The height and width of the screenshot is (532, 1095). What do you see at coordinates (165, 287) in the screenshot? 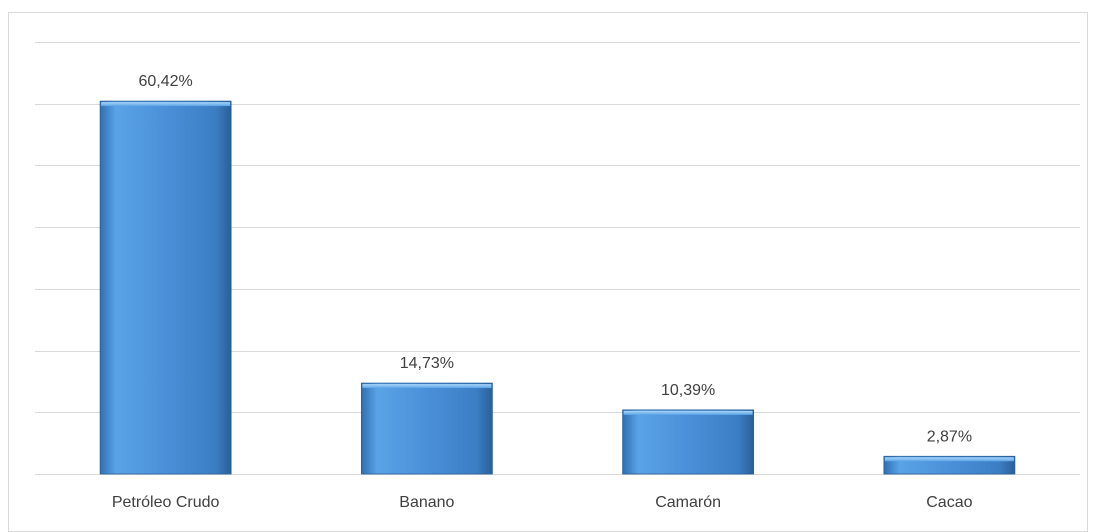
I see `bar-petr-leo-crudo` at bounding box center [165, 287].